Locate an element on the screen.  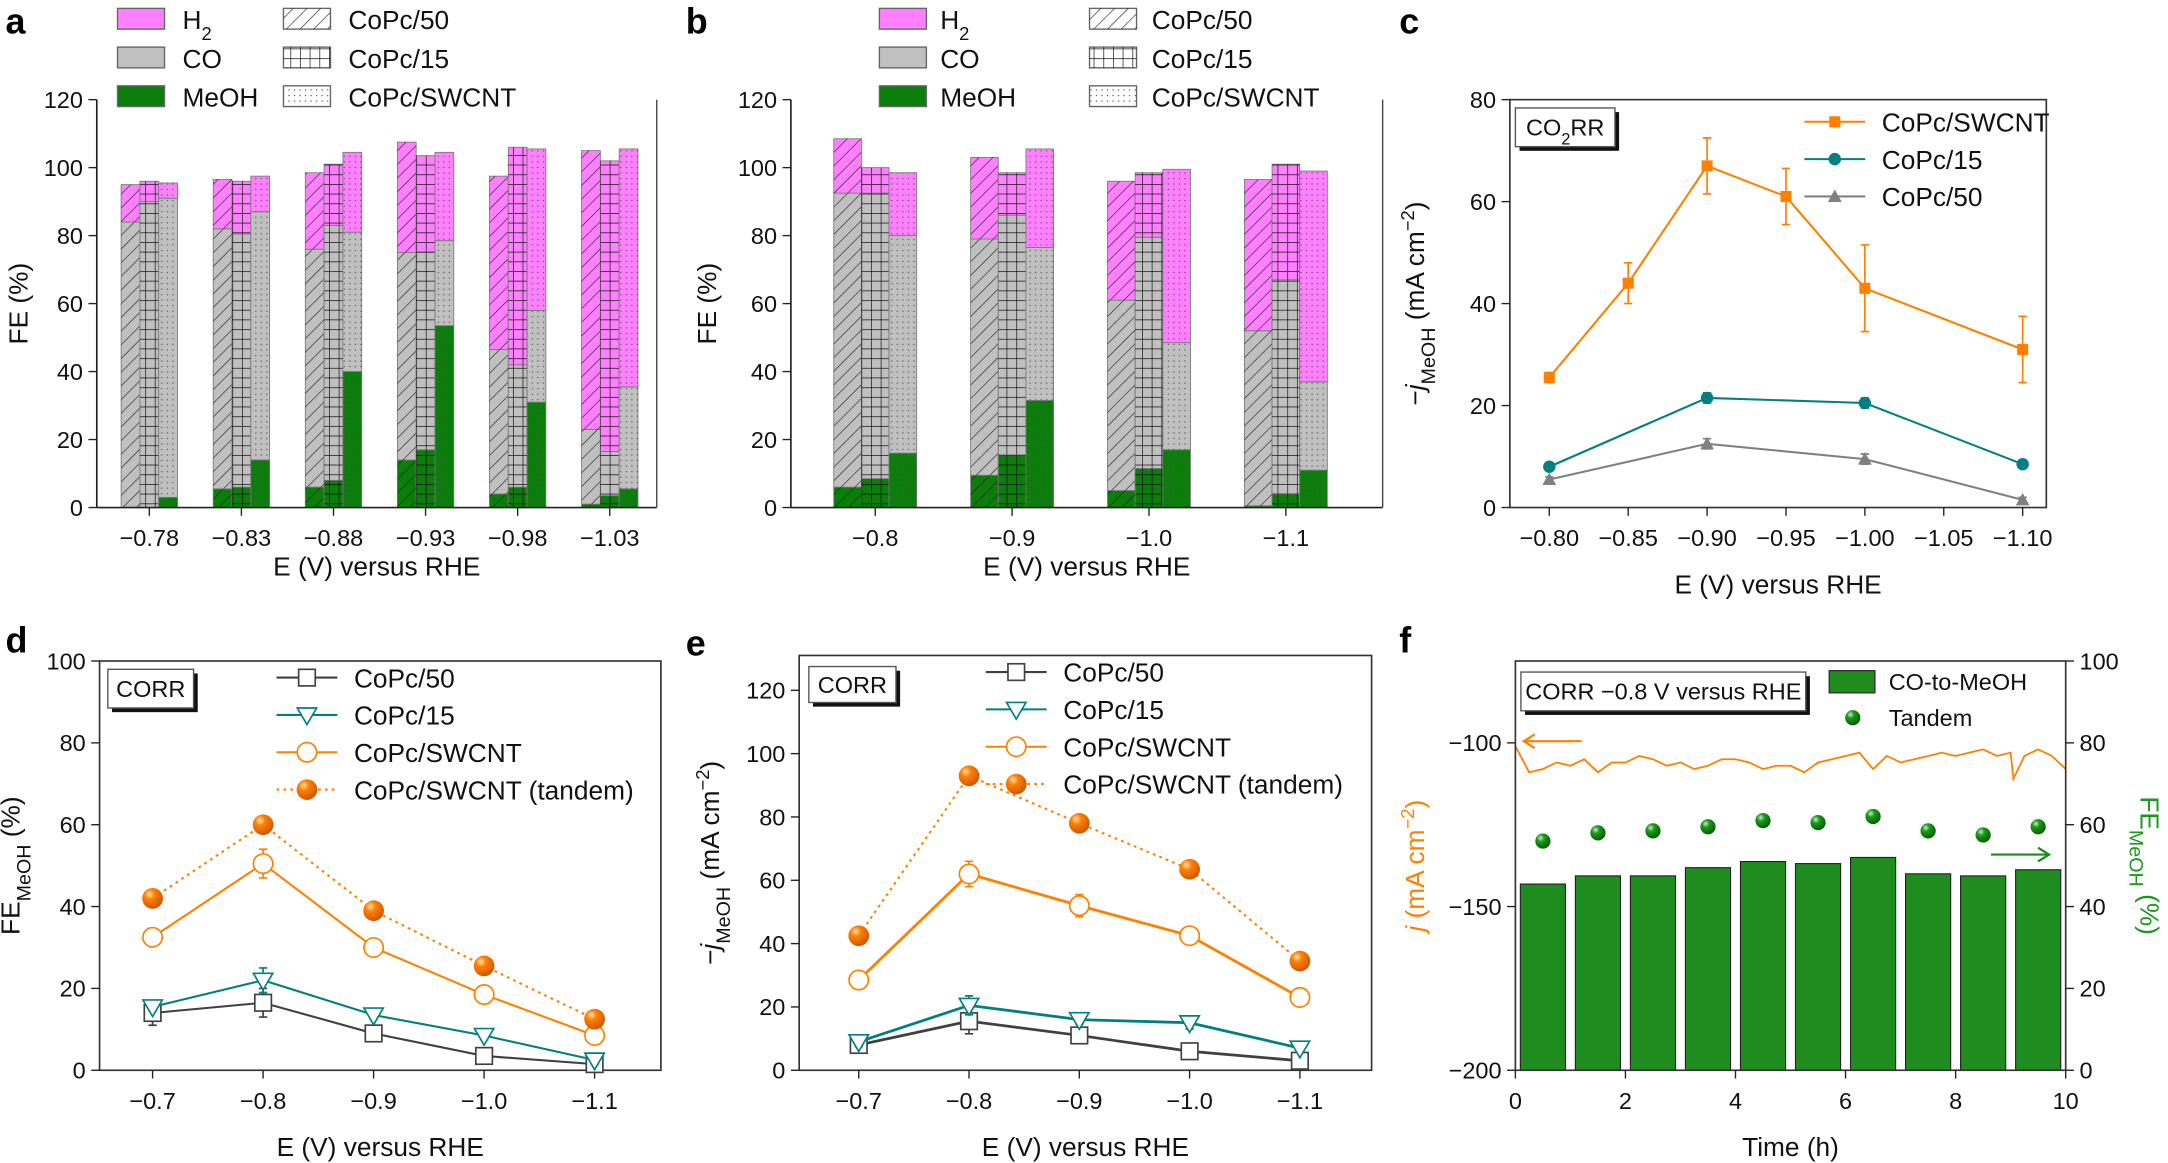
legend-swatch-CO is located at coordinates (903, 57).